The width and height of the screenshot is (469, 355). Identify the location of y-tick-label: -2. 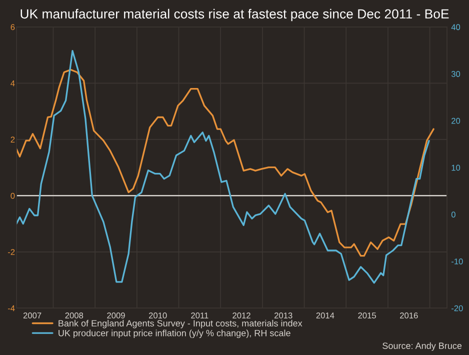
(11, 252).